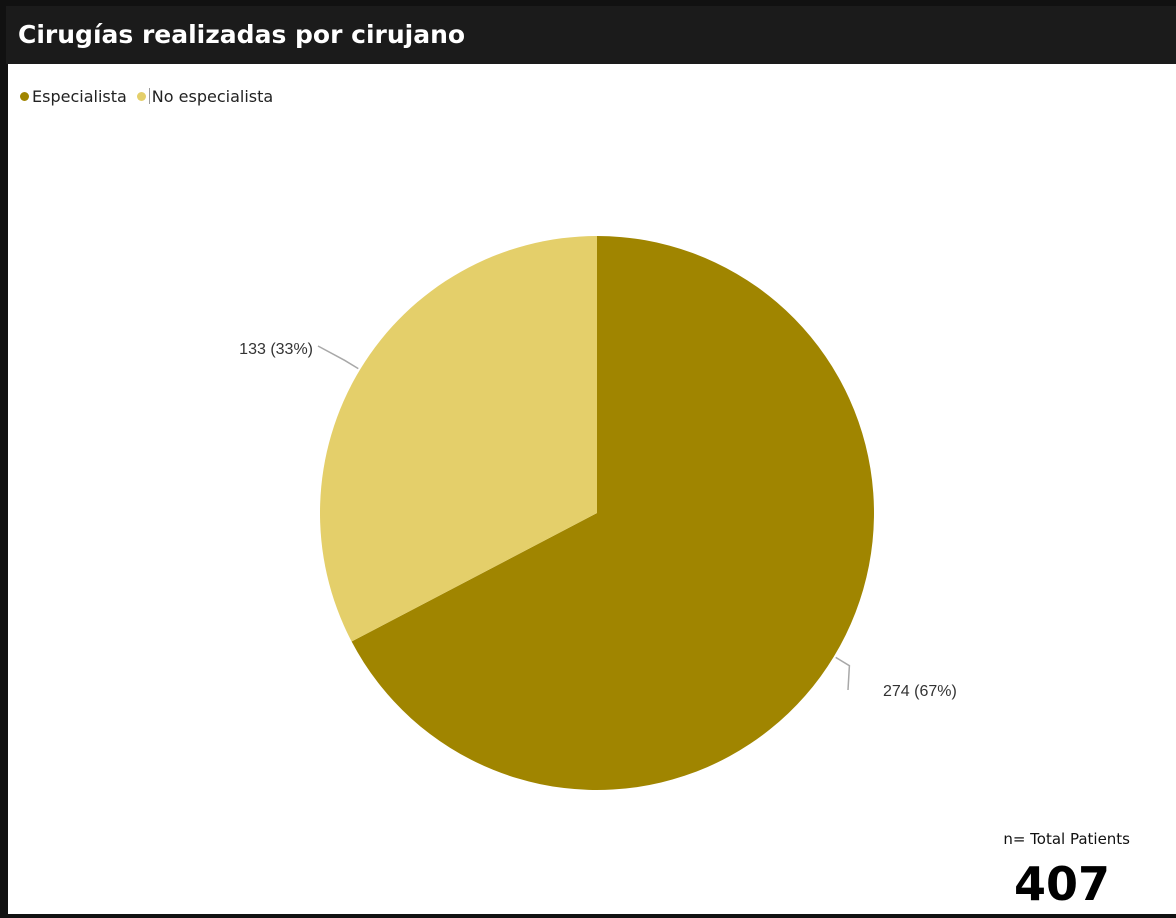 This screenshot has height=918, width=1176. Describe the element at coordinates (79, 96) in the screenshot. I see `legend-label-especialista: Especialista` at that location.